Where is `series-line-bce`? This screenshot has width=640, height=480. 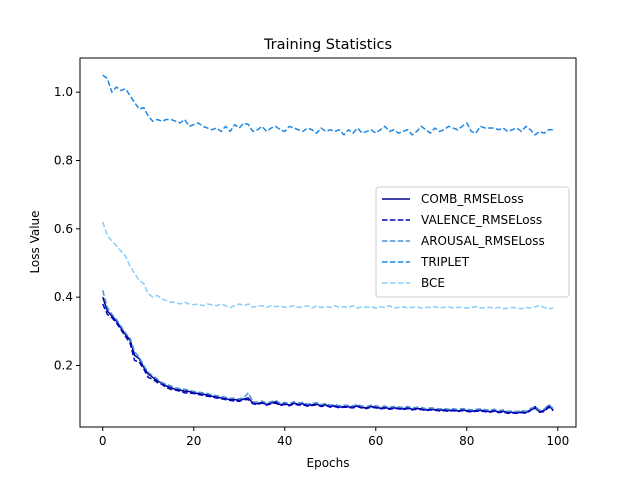 series-line-bce is located at coordinates (328, 265).